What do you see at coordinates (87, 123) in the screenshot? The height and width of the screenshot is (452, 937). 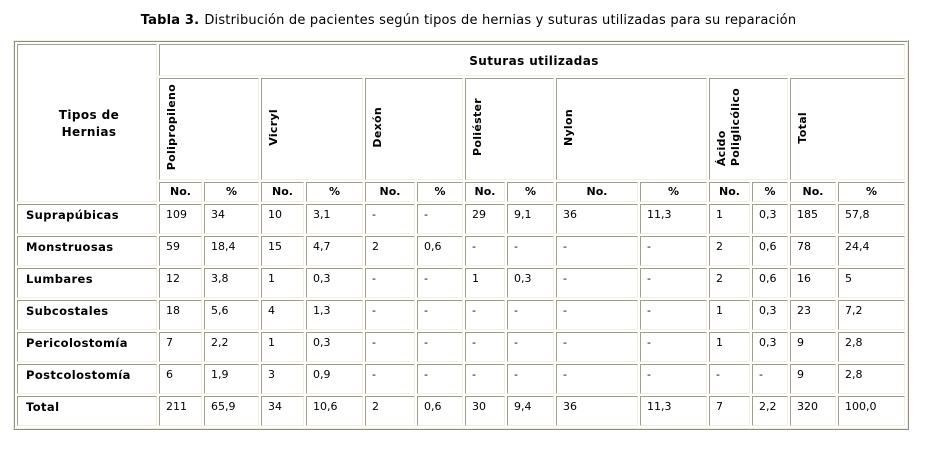 I see `corner-header-tipos-de-hernias: Tipos de Hernias` at bounding box center [87, 123].